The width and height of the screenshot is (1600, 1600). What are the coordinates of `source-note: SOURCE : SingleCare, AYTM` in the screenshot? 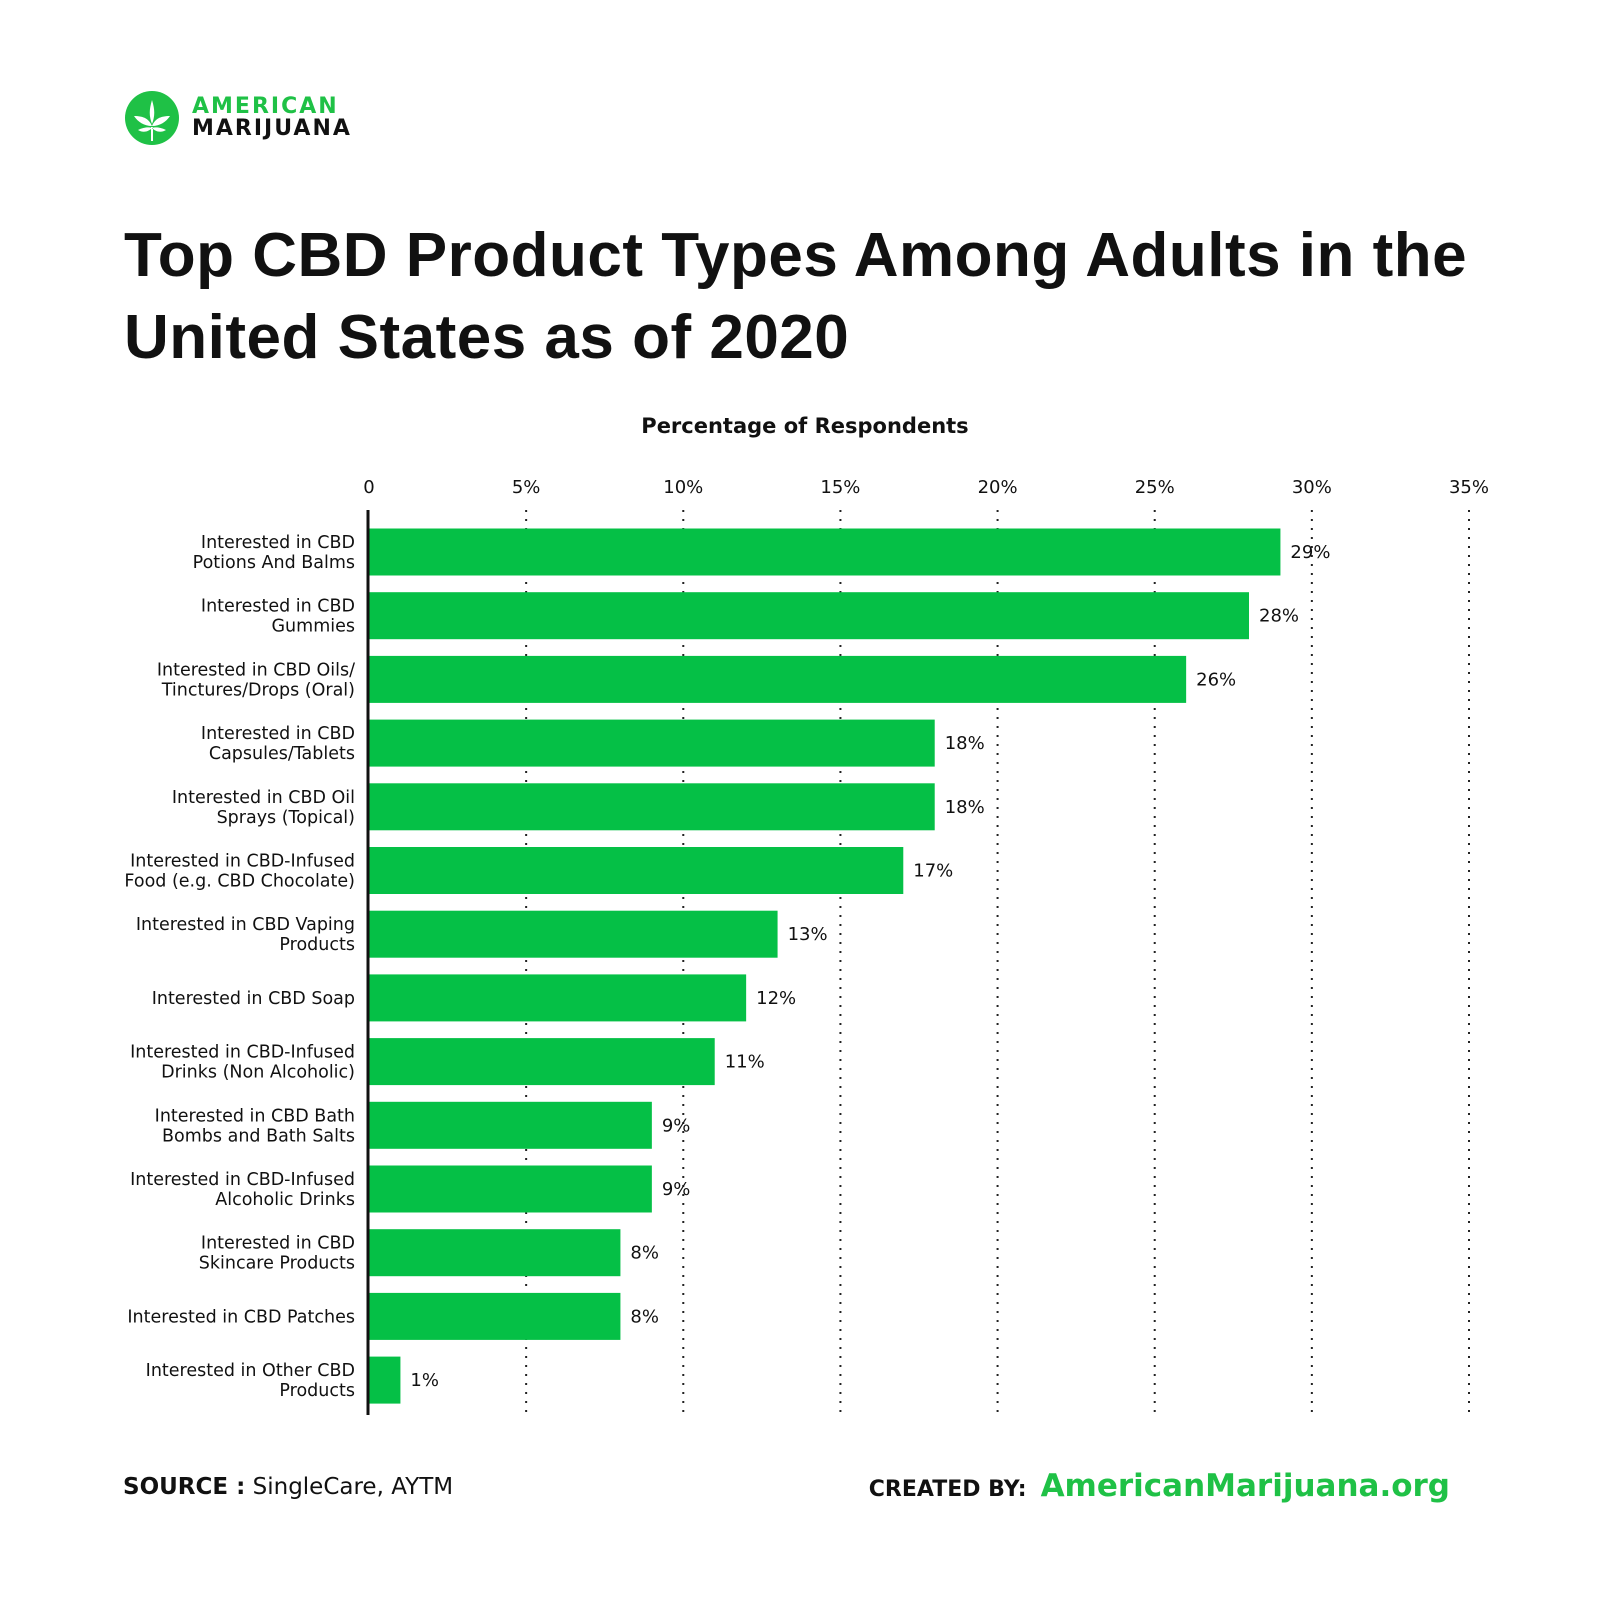 It's located at (288, 1487).